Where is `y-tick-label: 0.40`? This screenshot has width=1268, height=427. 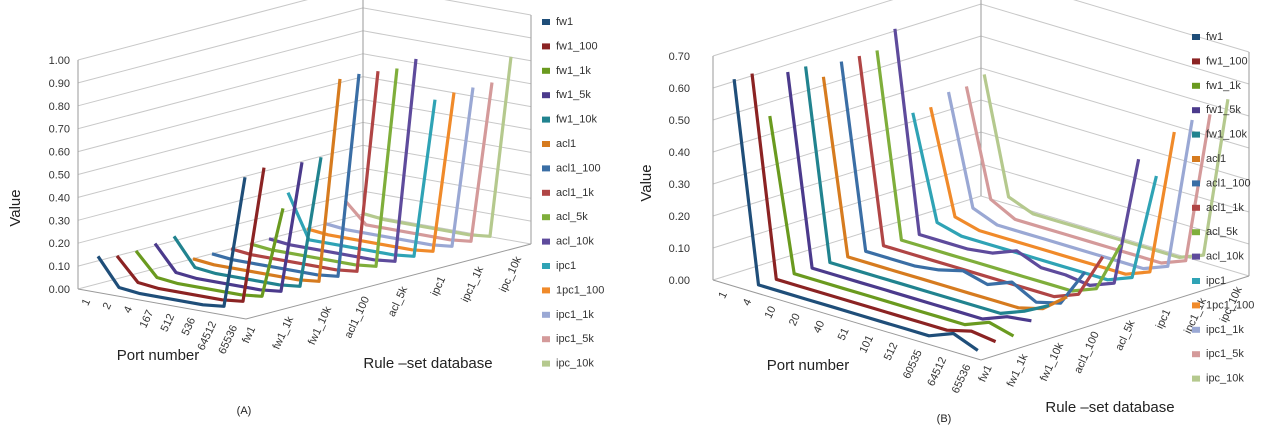
y-tick-label: 0.40 is located at coordinates (679, 153).